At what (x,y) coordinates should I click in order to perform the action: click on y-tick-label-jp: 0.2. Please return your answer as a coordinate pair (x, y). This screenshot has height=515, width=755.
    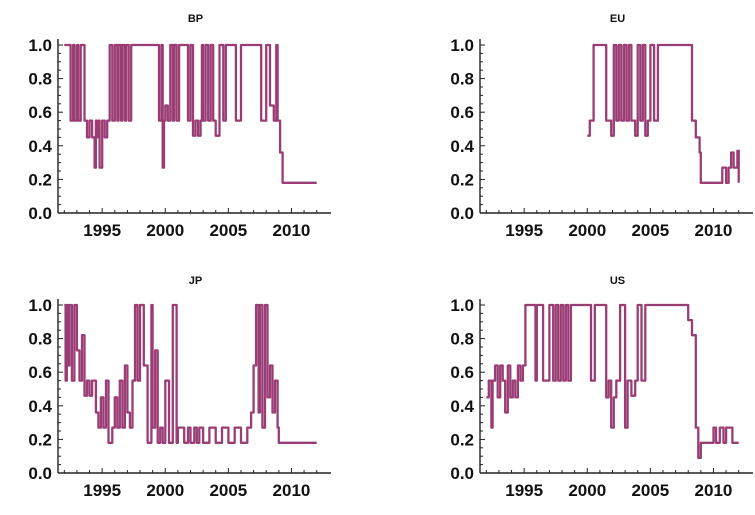
    Looking at the image, I should click on (40, 439).